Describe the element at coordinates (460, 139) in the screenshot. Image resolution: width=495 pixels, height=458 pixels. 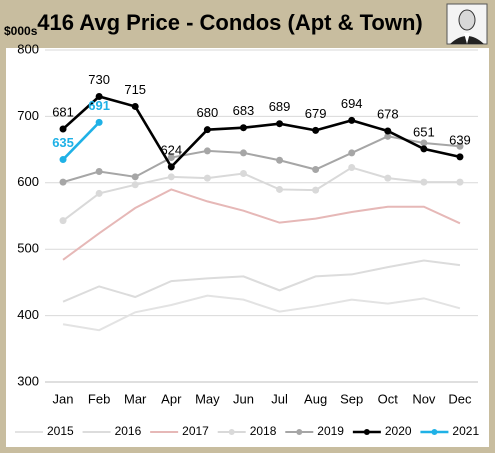
I see `data-label: 639` at that location.